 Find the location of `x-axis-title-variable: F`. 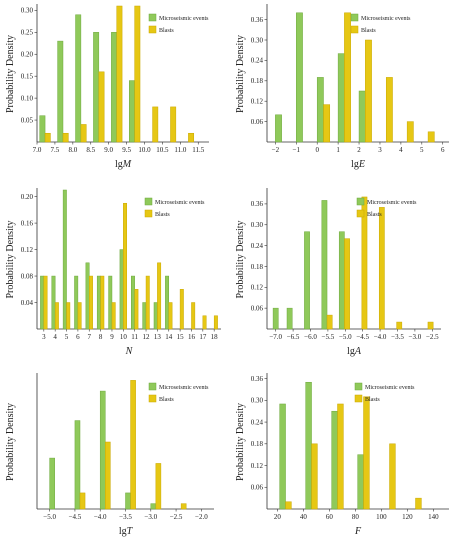

x-axis-title-variable: F is located at coordinates (358, 531).